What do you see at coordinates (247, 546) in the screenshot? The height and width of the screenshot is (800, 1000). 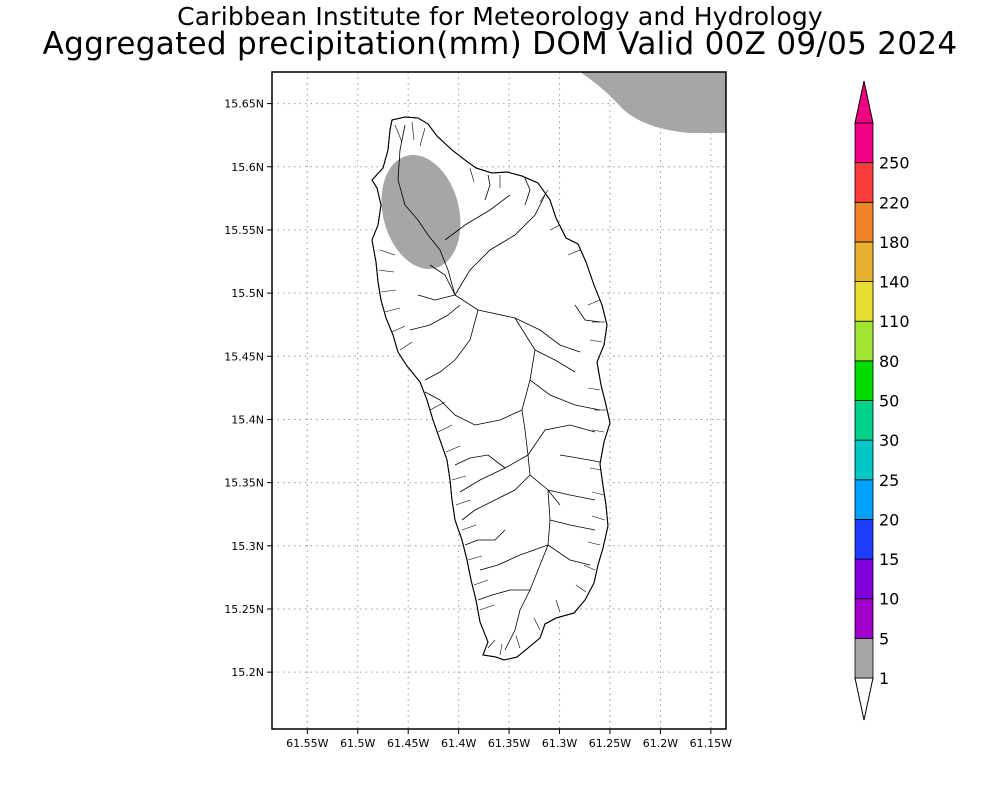 I see `y-tick-label: 15.3N` at bounding box center [247, 546].